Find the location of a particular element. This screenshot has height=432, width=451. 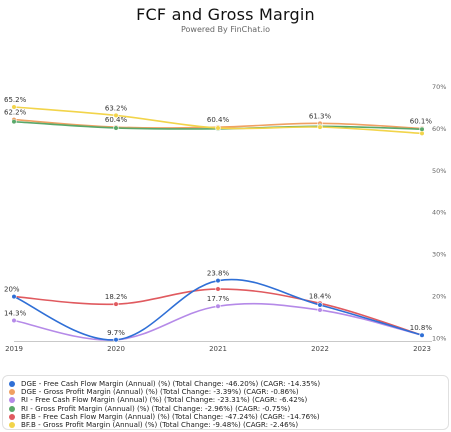

data-label: 61.3% is located at coordinates (320, 116).